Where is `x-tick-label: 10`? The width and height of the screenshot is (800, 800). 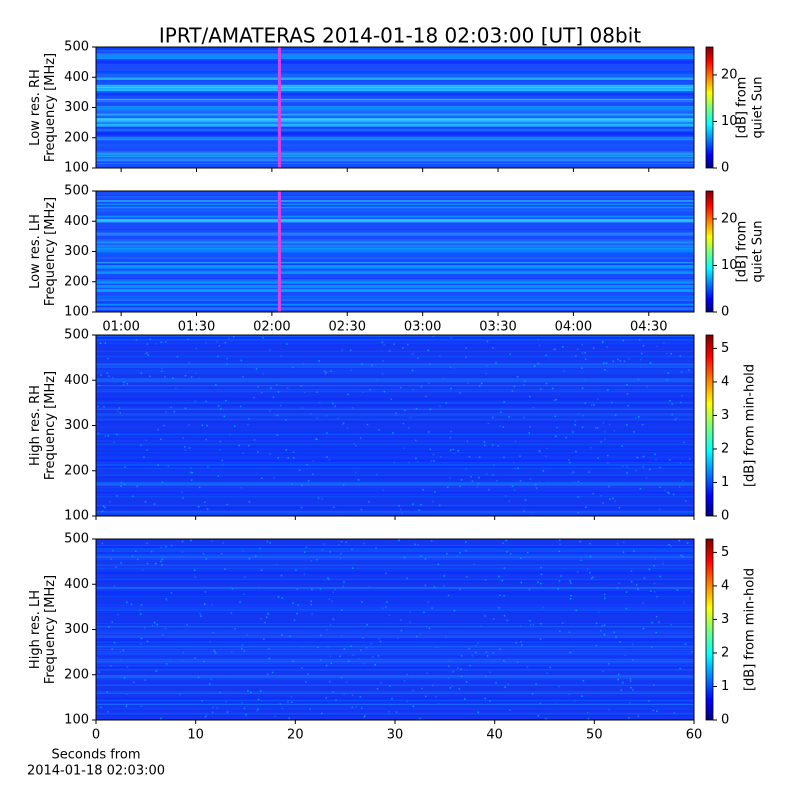
x-tick-label: 10 is located at coordinates (195, 735).